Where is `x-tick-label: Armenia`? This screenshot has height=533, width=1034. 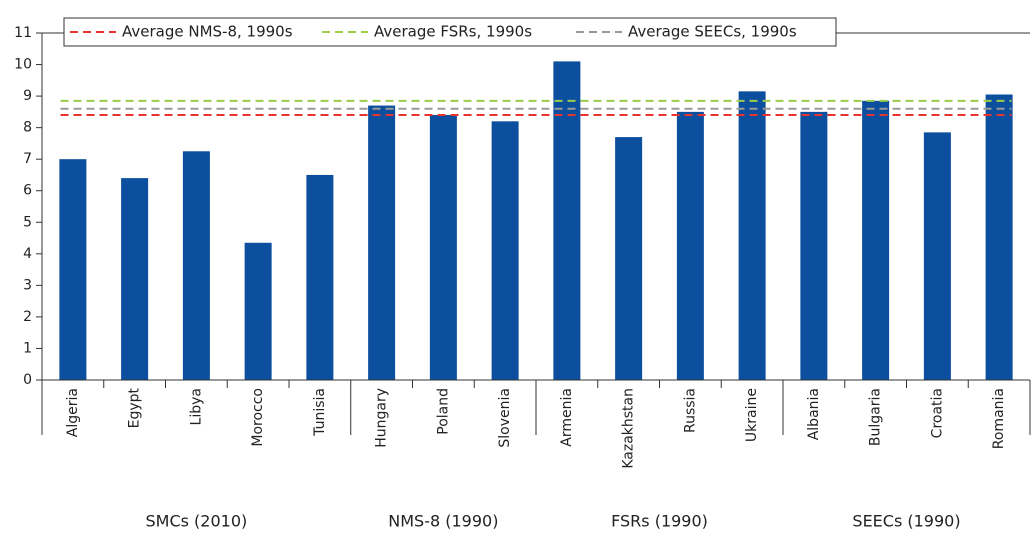 x-tick-label: Armenia is located at coordinates (567, 417).